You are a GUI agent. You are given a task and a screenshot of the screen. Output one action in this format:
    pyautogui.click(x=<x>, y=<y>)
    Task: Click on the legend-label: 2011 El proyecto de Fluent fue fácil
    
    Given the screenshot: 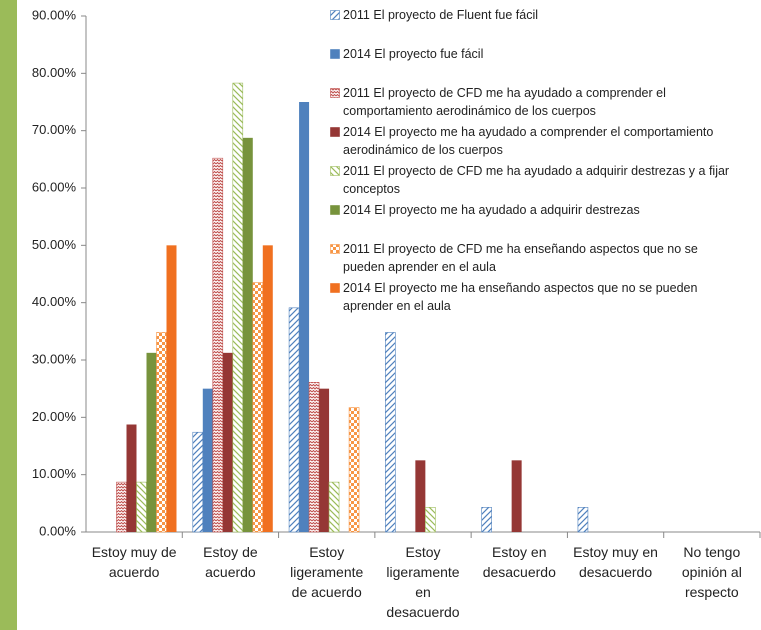 What is the action you would take?
    pyautogui.click(x=441, y=15)
    